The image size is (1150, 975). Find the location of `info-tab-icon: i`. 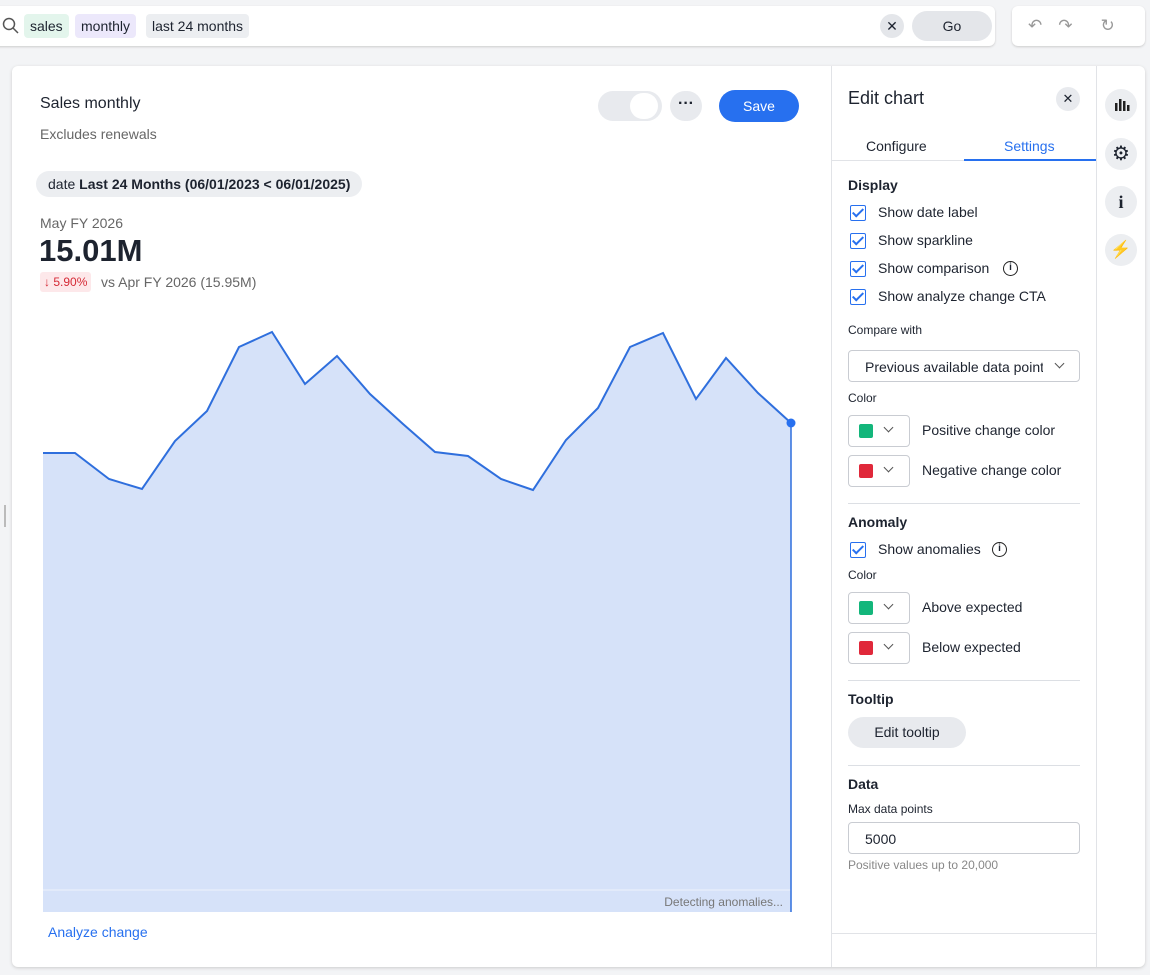

info-tab-icon: i is located at coordinates (1121, 202).